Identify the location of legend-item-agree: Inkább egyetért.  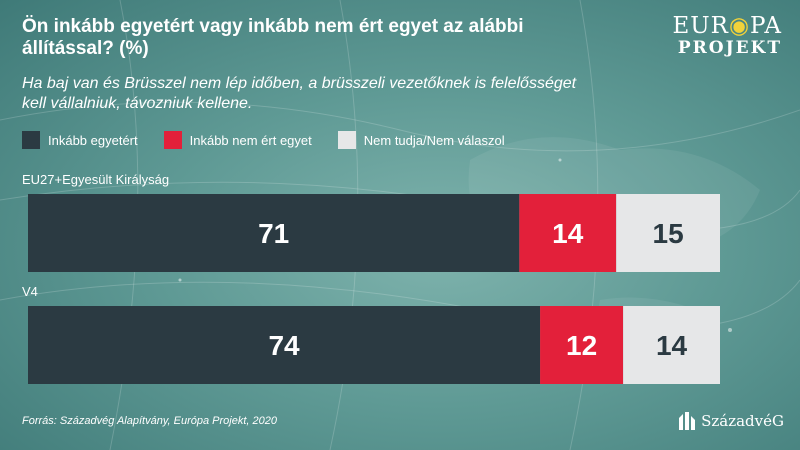
(80, 140).